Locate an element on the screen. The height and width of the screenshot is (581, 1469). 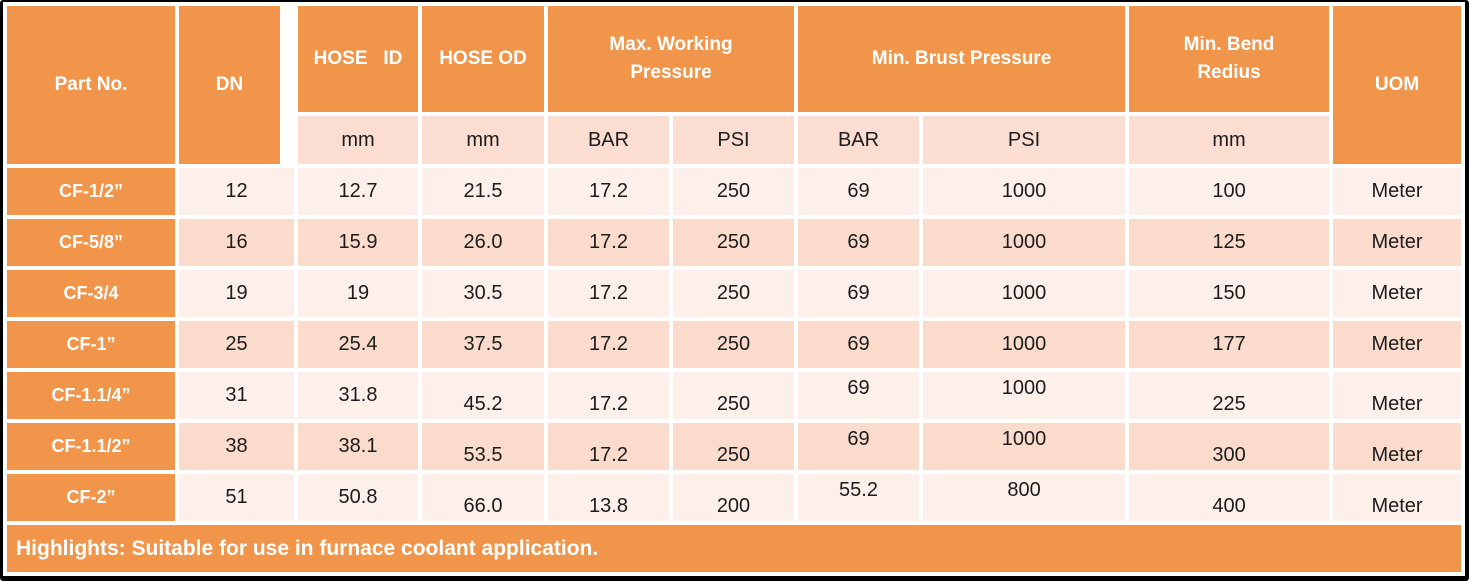
data-cell: 100 is located at coordinates (1229, 191).